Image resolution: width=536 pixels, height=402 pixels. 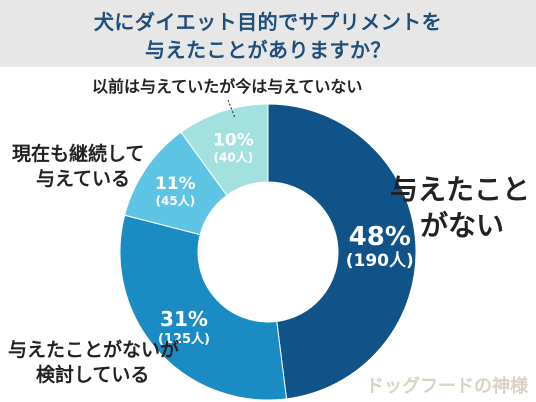 What do you see at coordinates (93, 362) in the screenshot?
I see `label-considering: 与えたことがないが 検討している` at bounding box center [93, 362].